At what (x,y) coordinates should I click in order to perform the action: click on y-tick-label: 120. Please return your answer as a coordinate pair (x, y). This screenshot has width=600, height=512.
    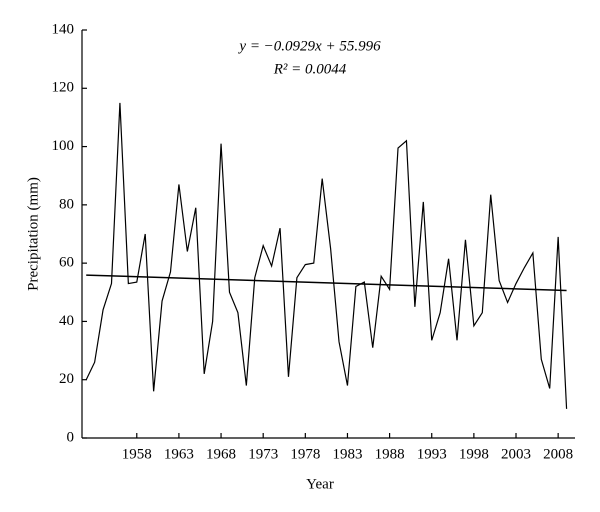
    Looking at the image, I should click on (63, 88).